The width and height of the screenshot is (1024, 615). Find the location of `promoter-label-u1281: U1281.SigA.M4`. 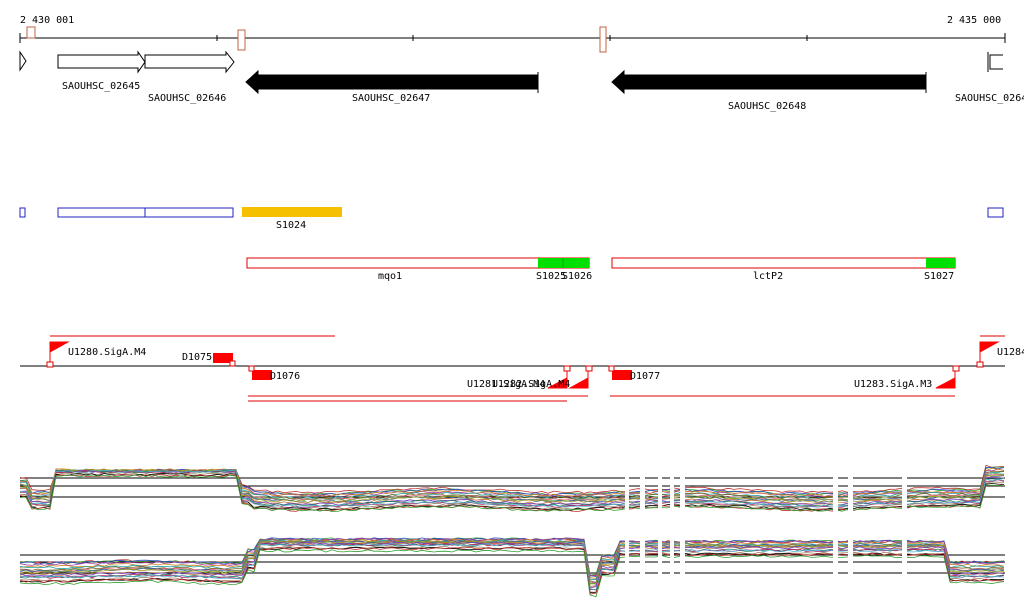

promoter-label-u1281: U1281.SigA.M4 is located at coordinates (506, 384).